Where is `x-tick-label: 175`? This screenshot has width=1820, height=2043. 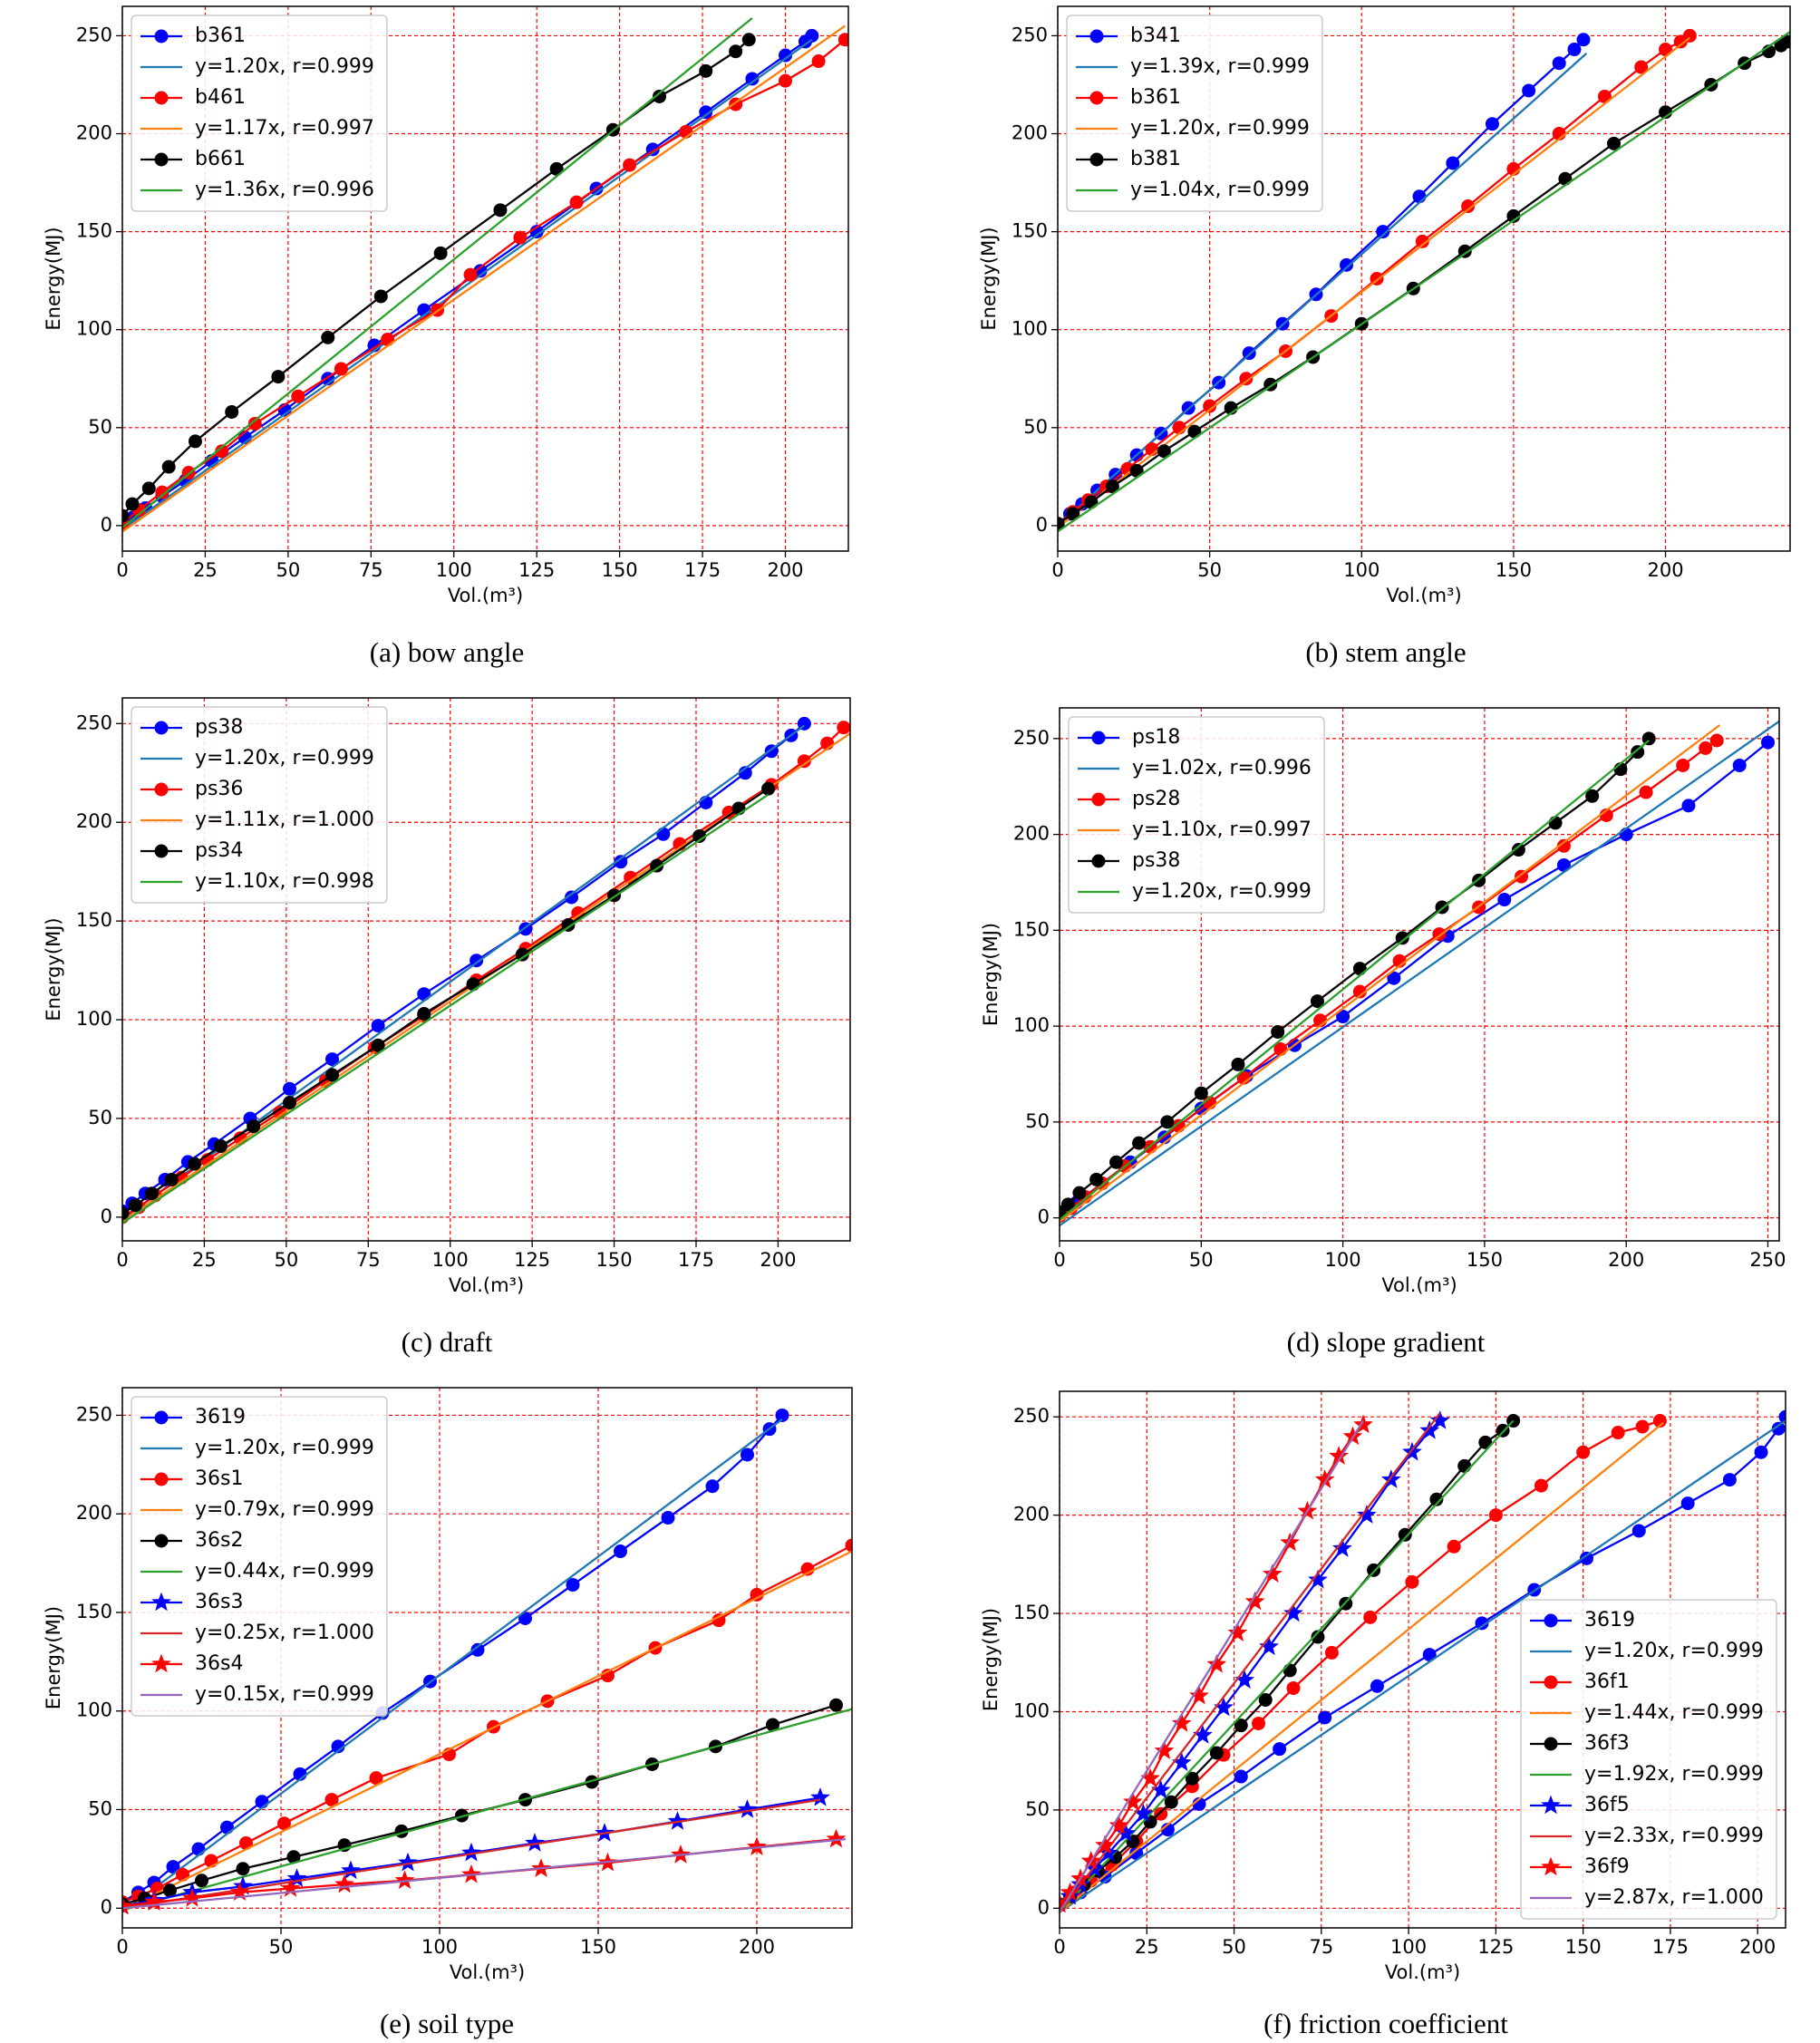
x-tick-label: 175 is located at coordinates (696, 1260).